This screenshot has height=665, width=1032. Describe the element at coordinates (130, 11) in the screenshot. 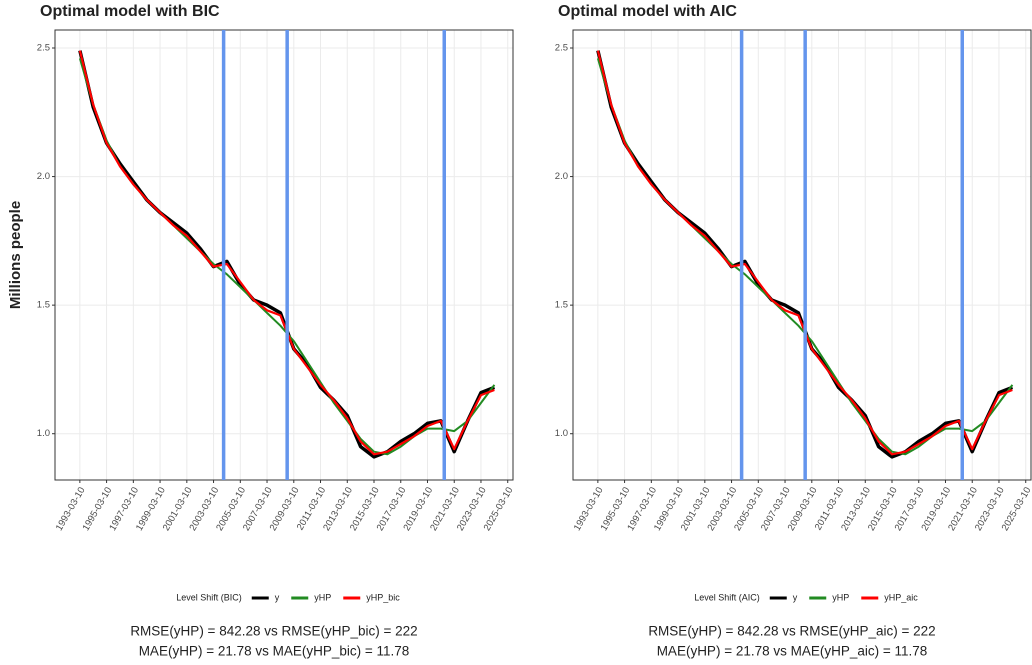

I see `chart-title: Optimal model with BIC` at that location.